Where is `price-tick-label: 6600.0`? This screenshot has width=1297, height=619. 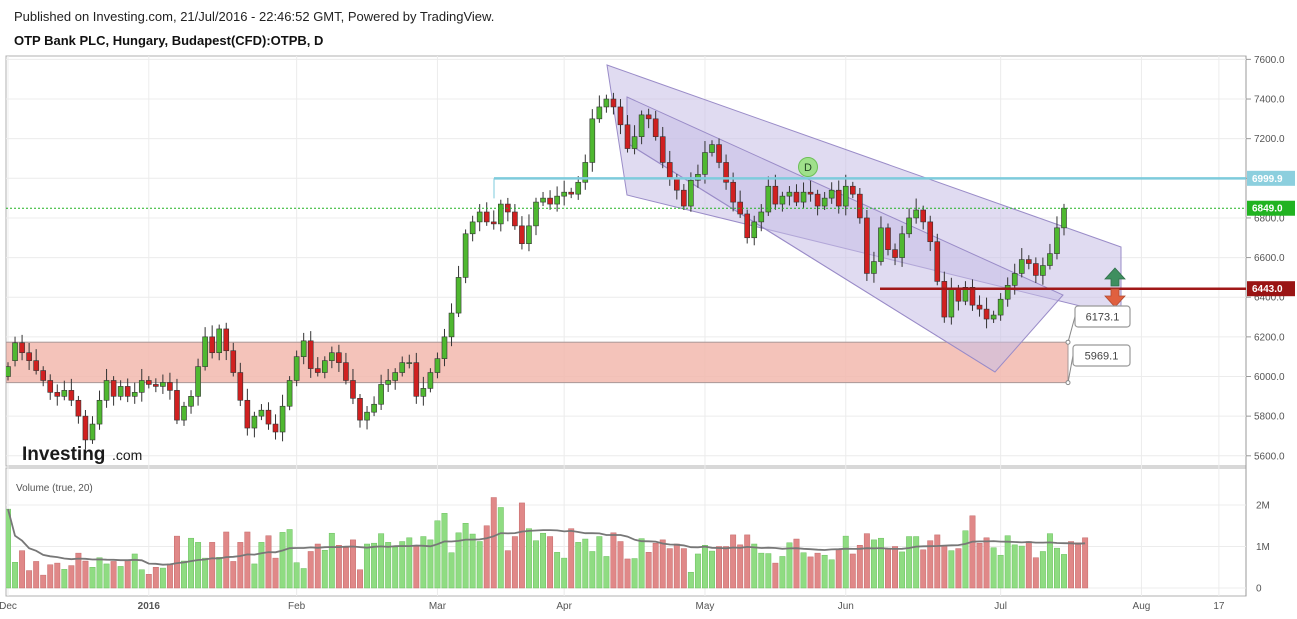
price-tick-label: 6600.0 is located at coordinates (1269, 258).